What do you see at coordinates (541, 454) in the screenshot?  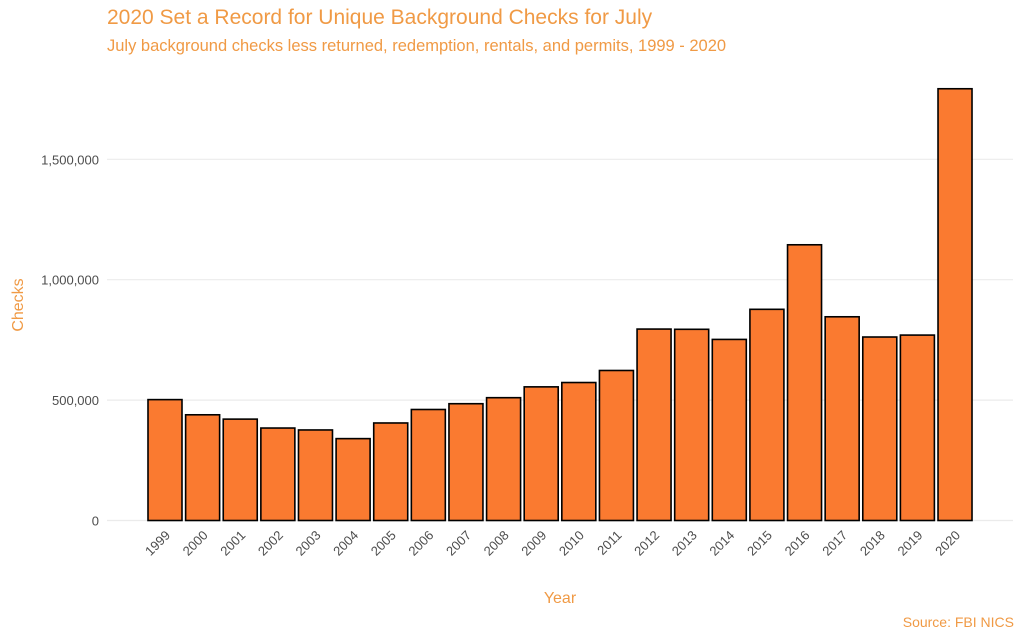 I see `bar-2009` at bounding box center [541, 454].